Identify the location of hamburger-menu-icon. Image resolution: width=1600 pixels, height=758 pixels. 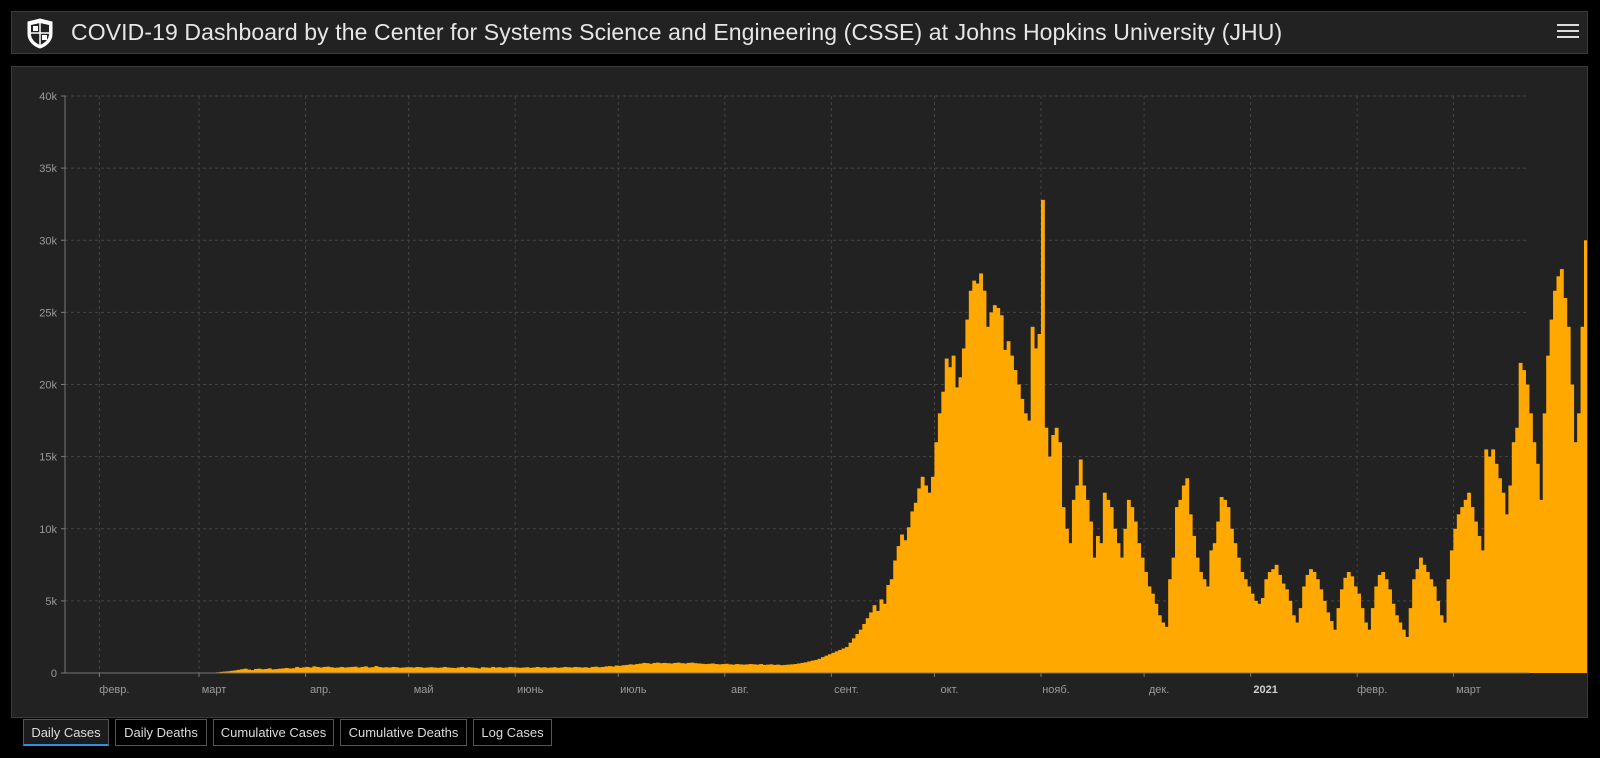
(1568, 32).